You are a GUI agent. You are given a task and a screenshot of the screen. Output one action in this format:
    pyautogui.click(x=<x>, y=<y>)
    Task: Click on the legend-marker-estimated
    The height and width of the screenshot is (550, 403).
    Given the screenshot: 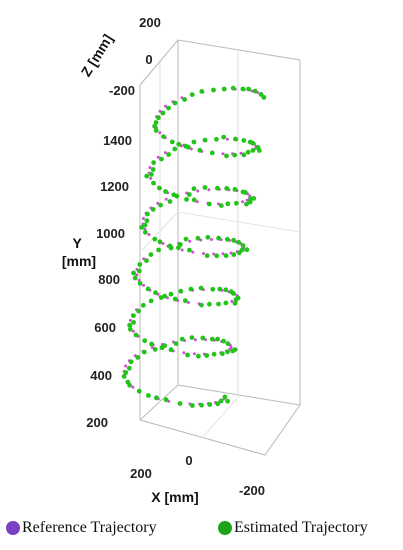 What is the action you would take?
    pyautogui.click(x=225, y=528)
    